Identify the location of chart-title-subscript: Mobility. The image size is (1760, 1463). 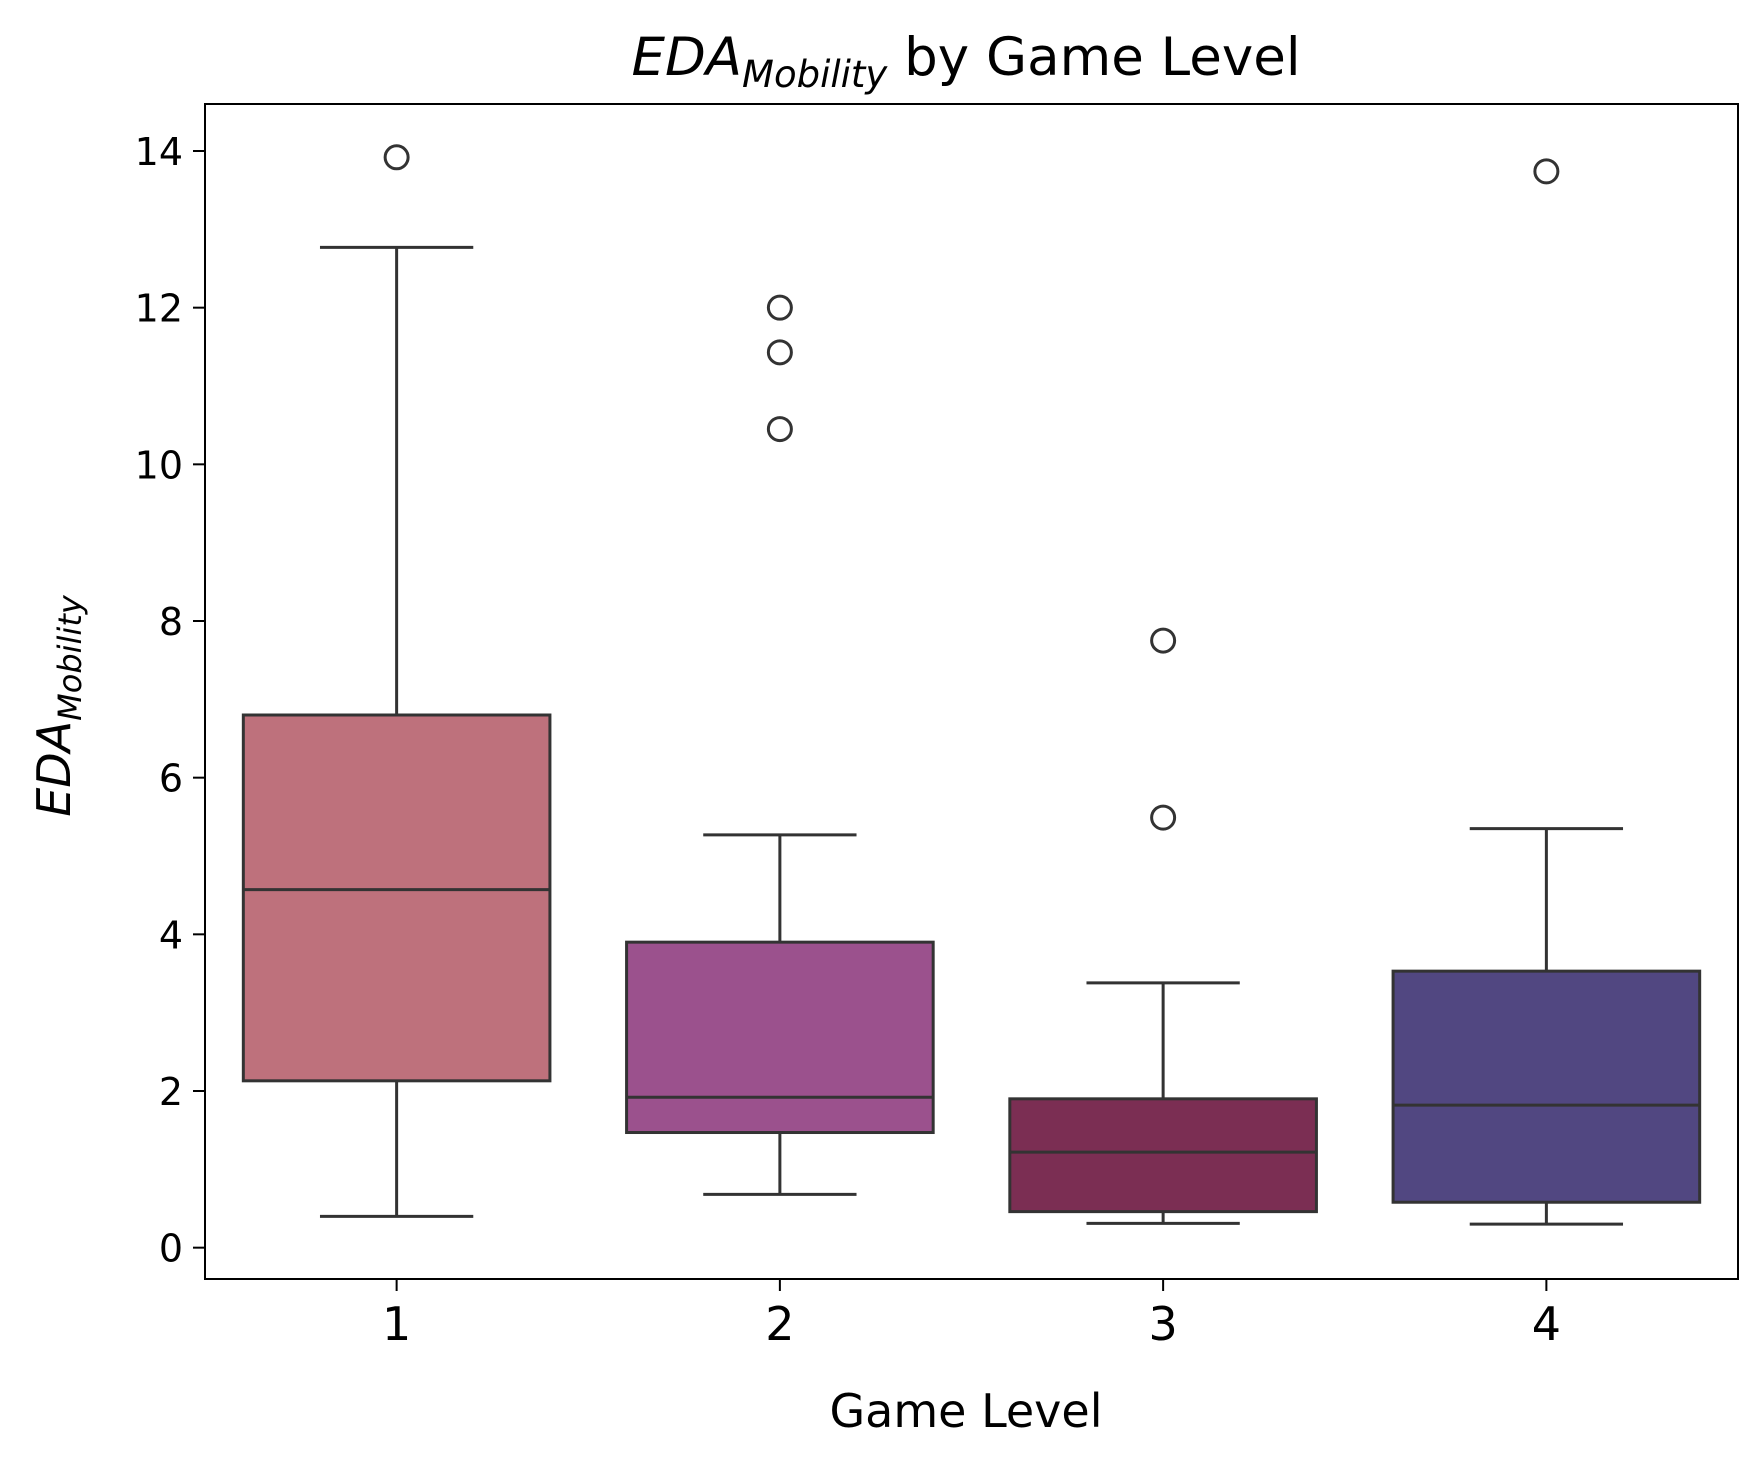
(815, 74).